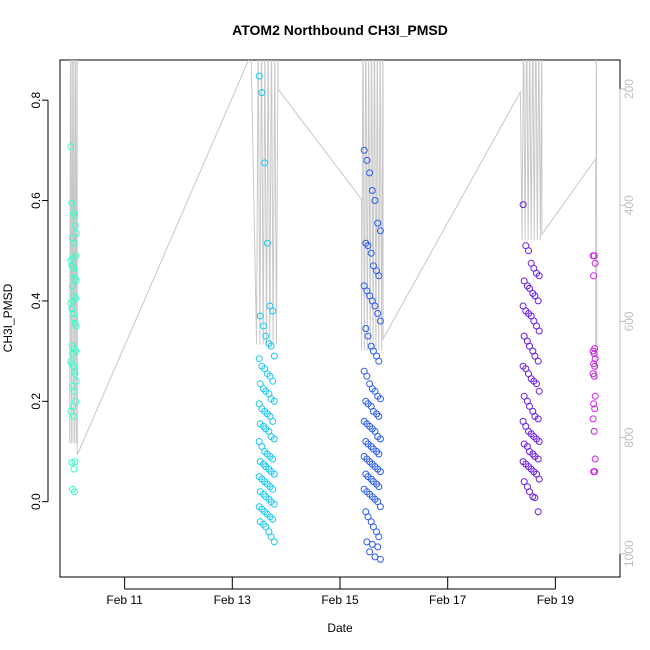  What do you see at coordinates (36, 300) in the screenshot?
I see `y-tick-label: 0.4` at bounding box center [36, 300].